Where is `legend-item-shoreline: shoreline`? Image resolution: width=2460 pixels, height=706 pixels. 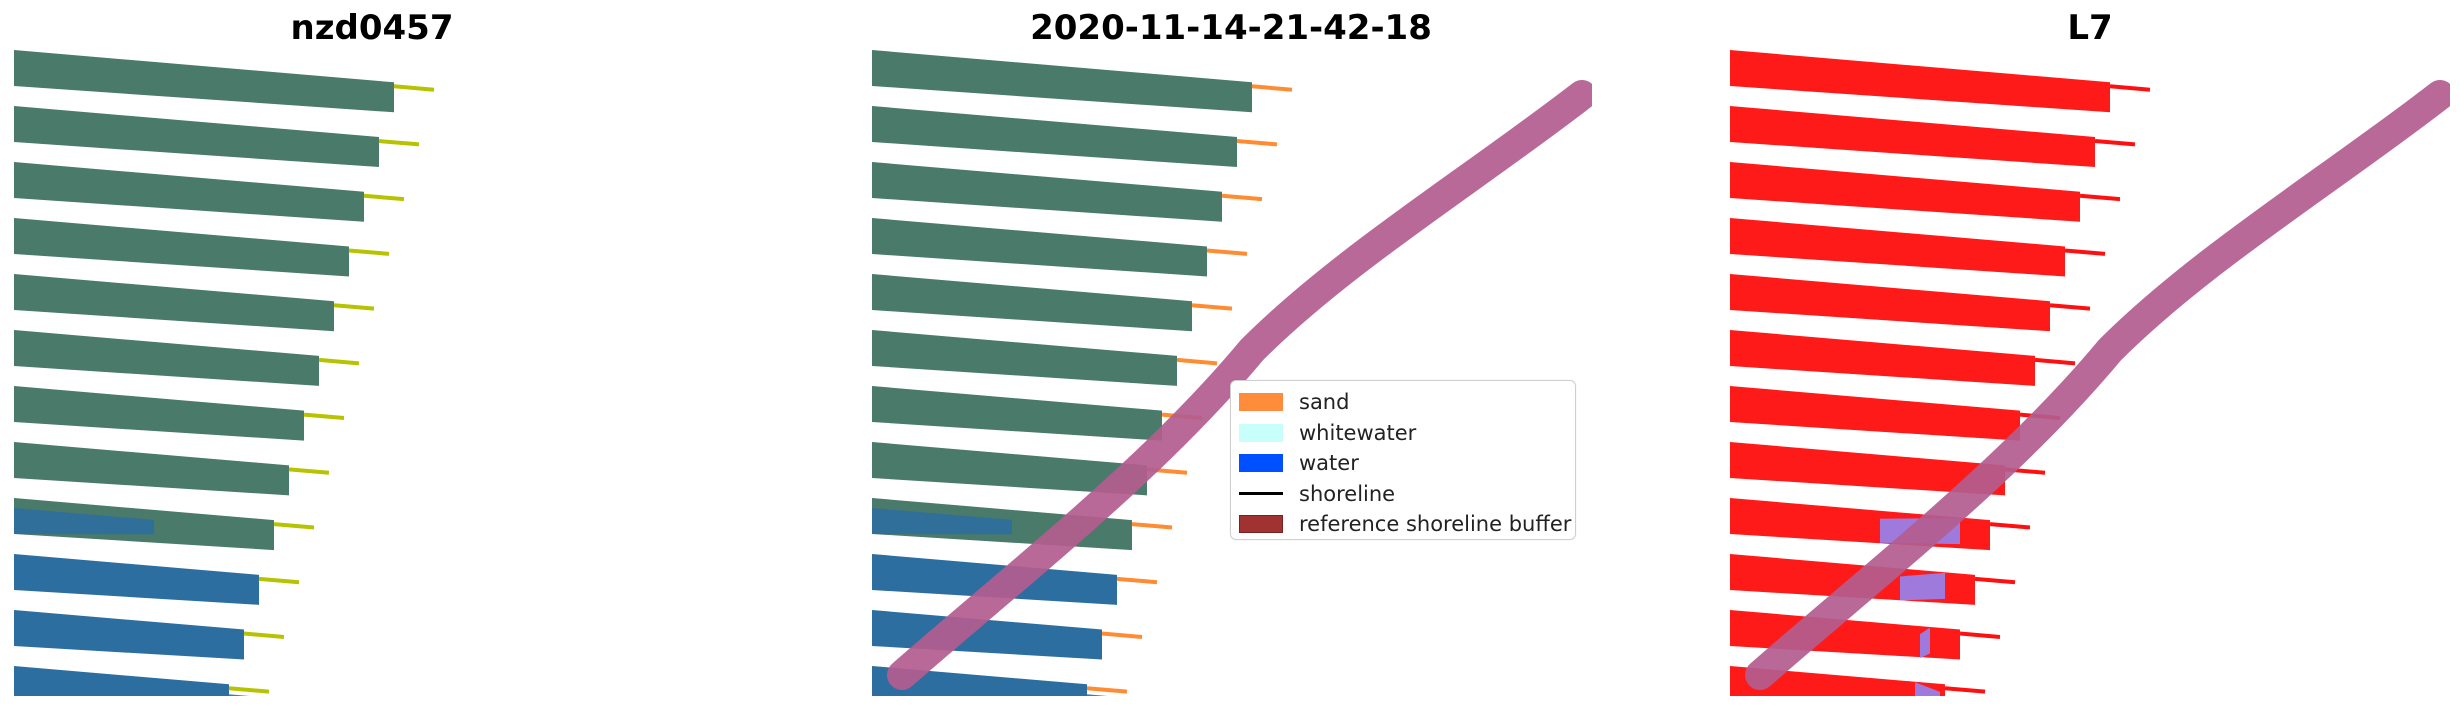
legend-item-shoreline: shoreline is located at coordinates (1403, 494).